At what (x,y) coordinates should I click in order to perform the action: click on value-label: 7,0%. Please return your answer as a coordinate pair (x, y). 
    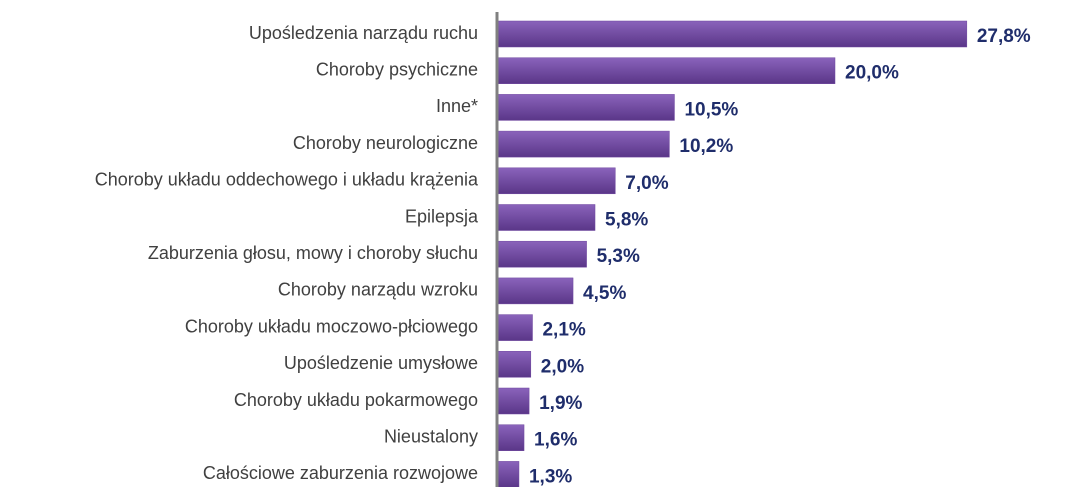
    Looking at the image, I should click on (646, 183).